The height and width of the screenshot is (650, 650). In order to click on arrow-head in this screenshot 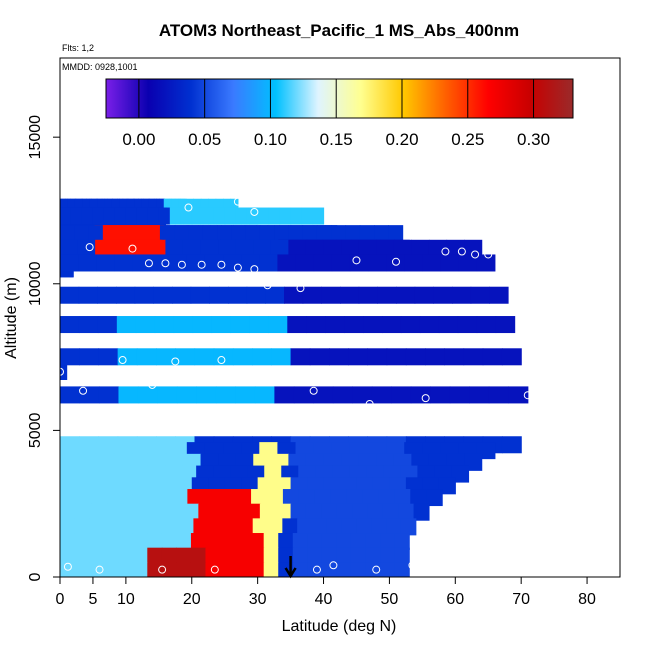, I will do `click(290, 573)`.